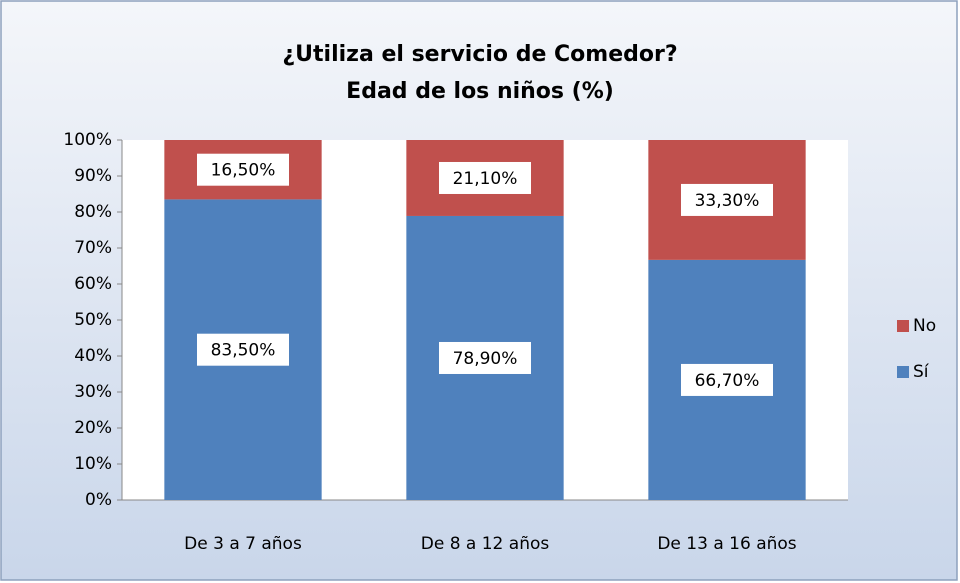 Image resolution: width=960 pixels, height=583 pixels. Describe the element at coordinates (93, 428) in the screenshot. I see `y-tick-label: 20%` at that location.